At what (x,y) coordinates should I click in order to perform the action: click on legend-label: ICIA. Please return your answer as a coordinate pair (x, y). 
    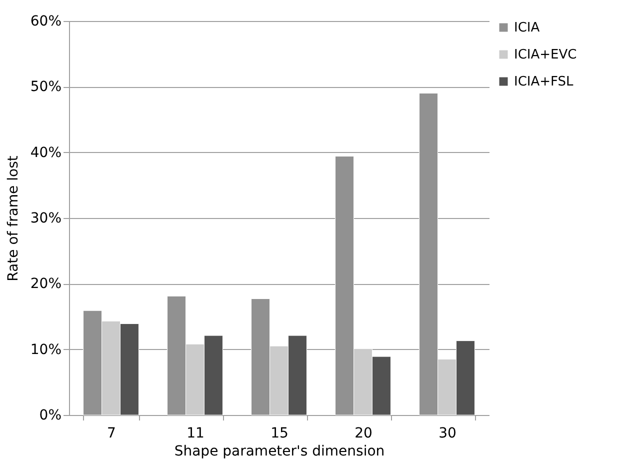
    Looking at the image, I should click on (527, 28).